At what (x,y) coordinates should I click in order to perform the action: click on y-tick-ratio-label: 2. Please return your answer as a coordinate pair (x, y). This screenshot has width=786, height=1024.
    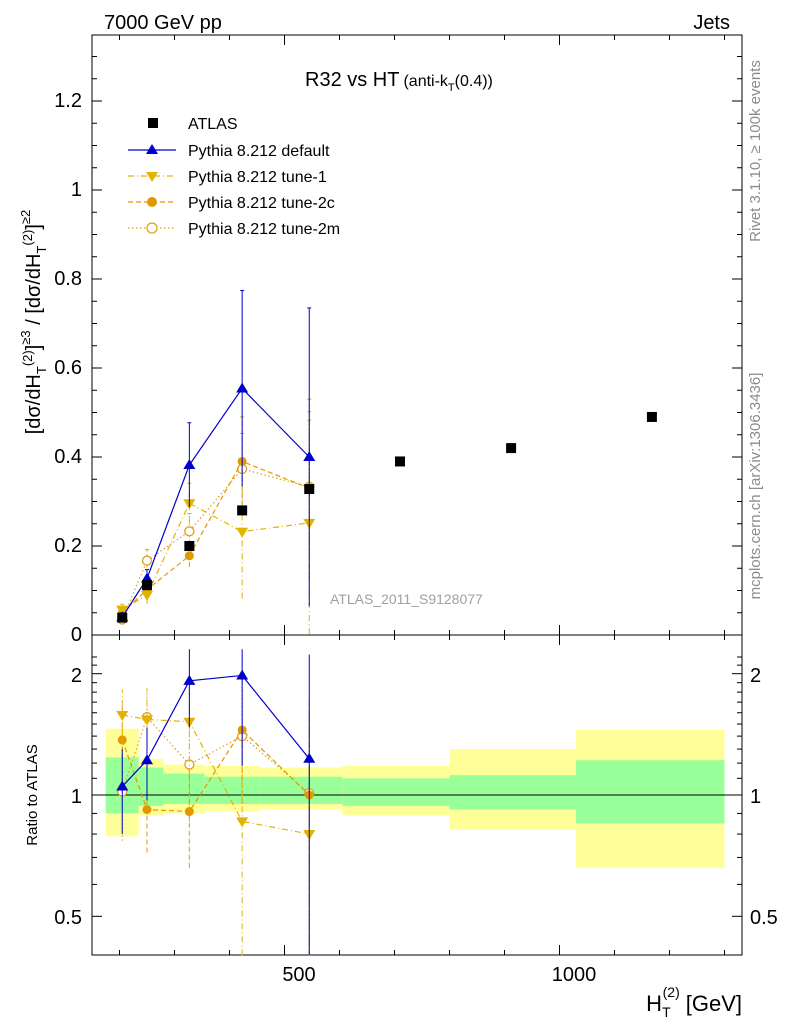
    Looking at the image, I should click on (76, 676).